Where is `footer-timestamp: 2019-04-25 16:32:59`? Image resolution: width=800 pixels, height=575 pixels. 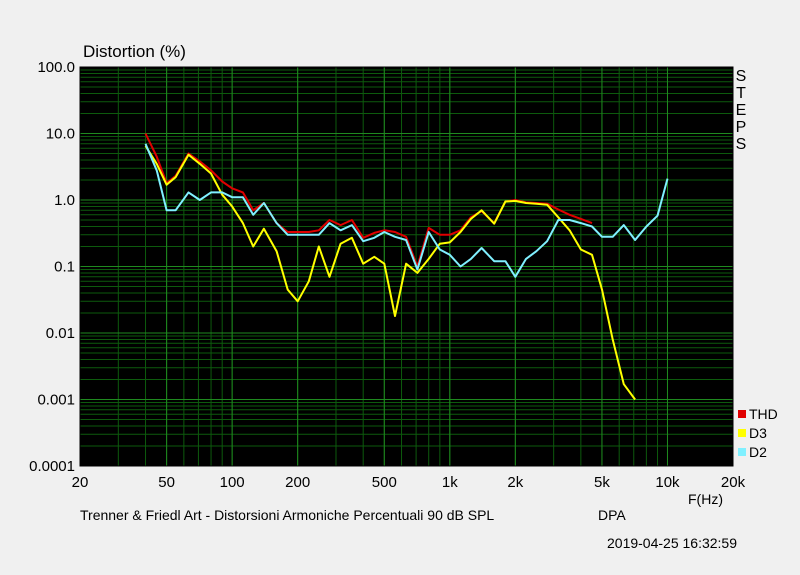 footer-timestamp: 2019-04-25 16:32:59 is located at coordinates (672, 543).